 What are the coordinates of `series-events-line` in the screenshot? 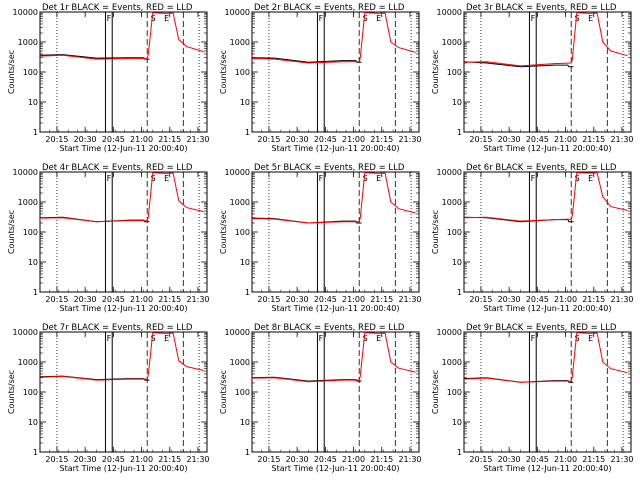 It's located at (306, 60).